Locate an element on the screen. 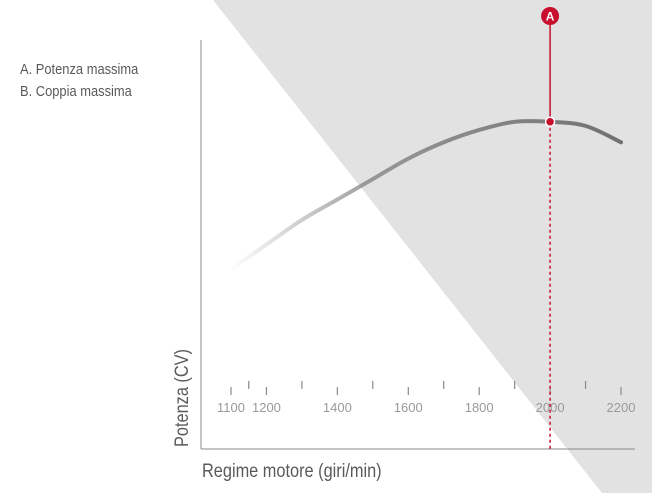  annotation-a-point is located at coordinates (550, 122).